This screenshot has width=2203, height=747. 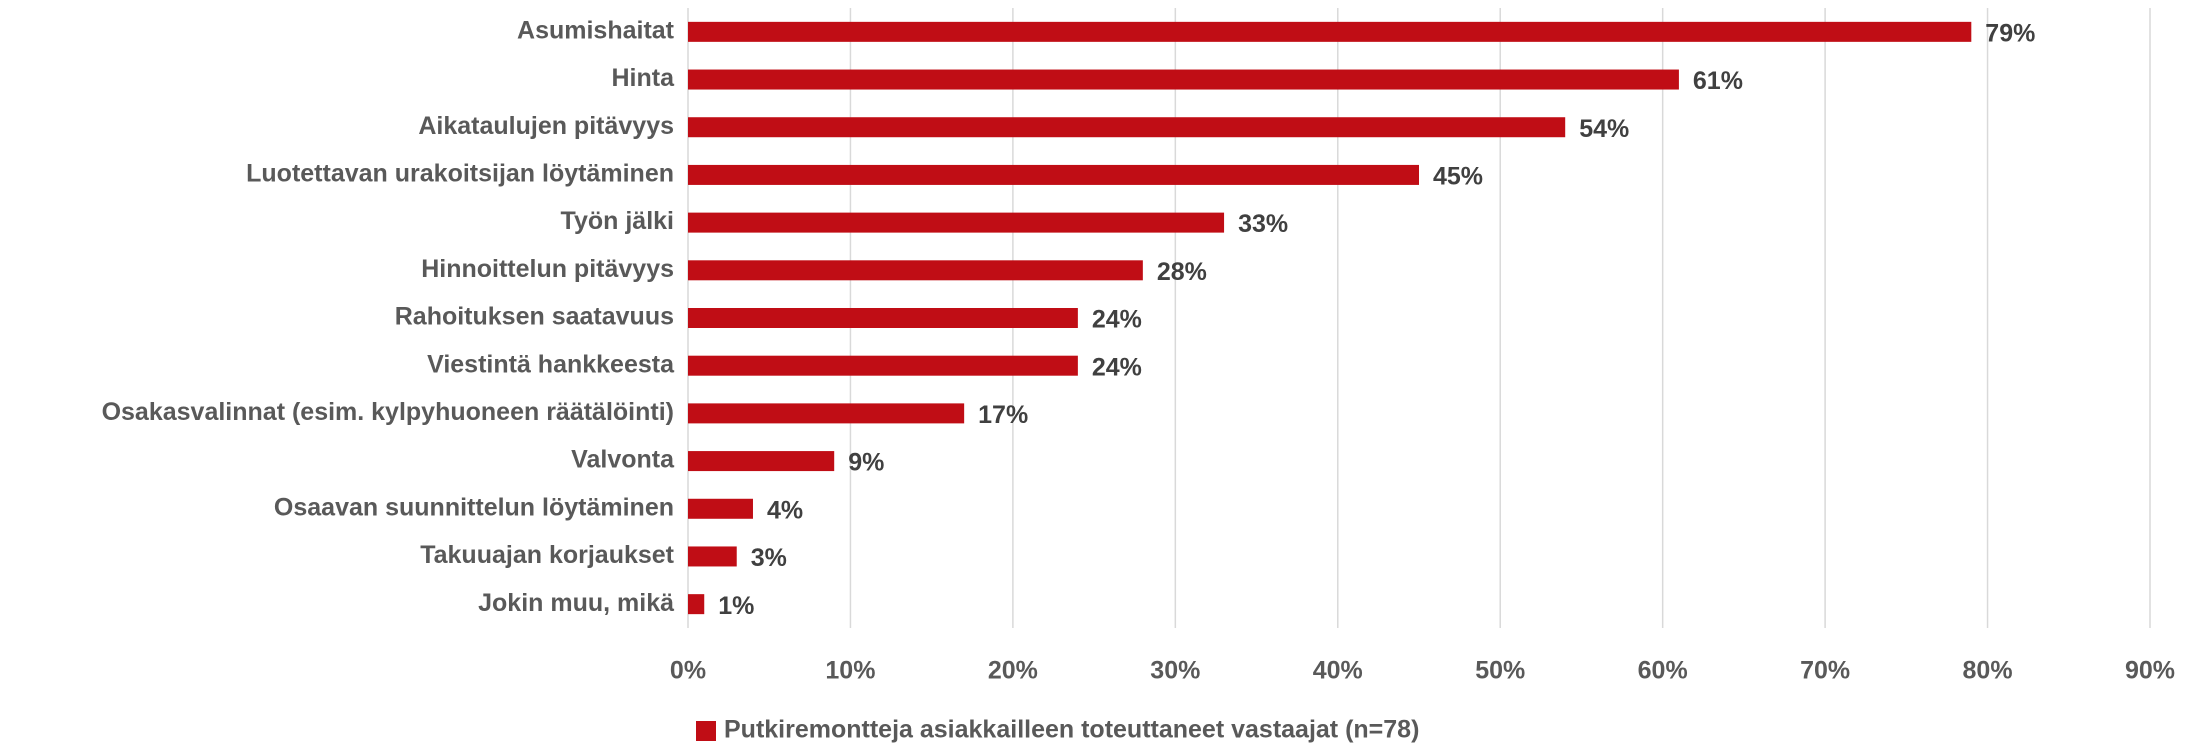 What do you see at coordinates (2150, 671) in the screenshot?
I see `x-tick-label: 90%` at bounding box center [2150, 671].